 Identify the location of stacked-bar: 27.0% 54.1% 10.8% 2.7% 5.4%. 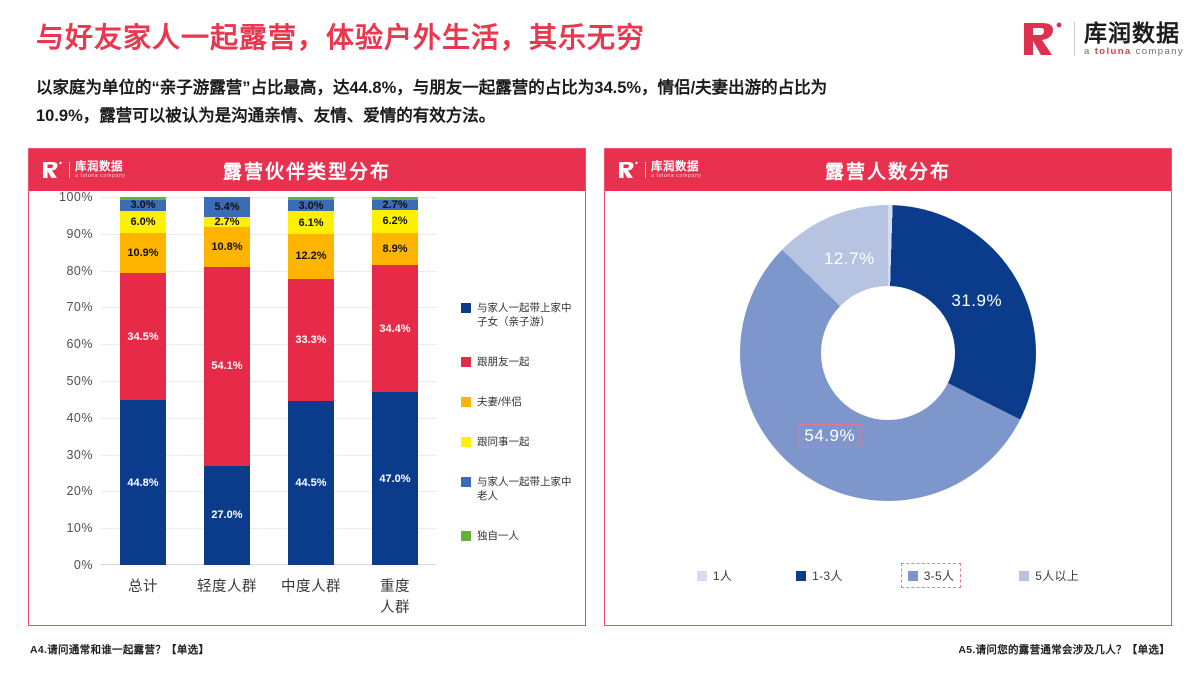
(227, 381).